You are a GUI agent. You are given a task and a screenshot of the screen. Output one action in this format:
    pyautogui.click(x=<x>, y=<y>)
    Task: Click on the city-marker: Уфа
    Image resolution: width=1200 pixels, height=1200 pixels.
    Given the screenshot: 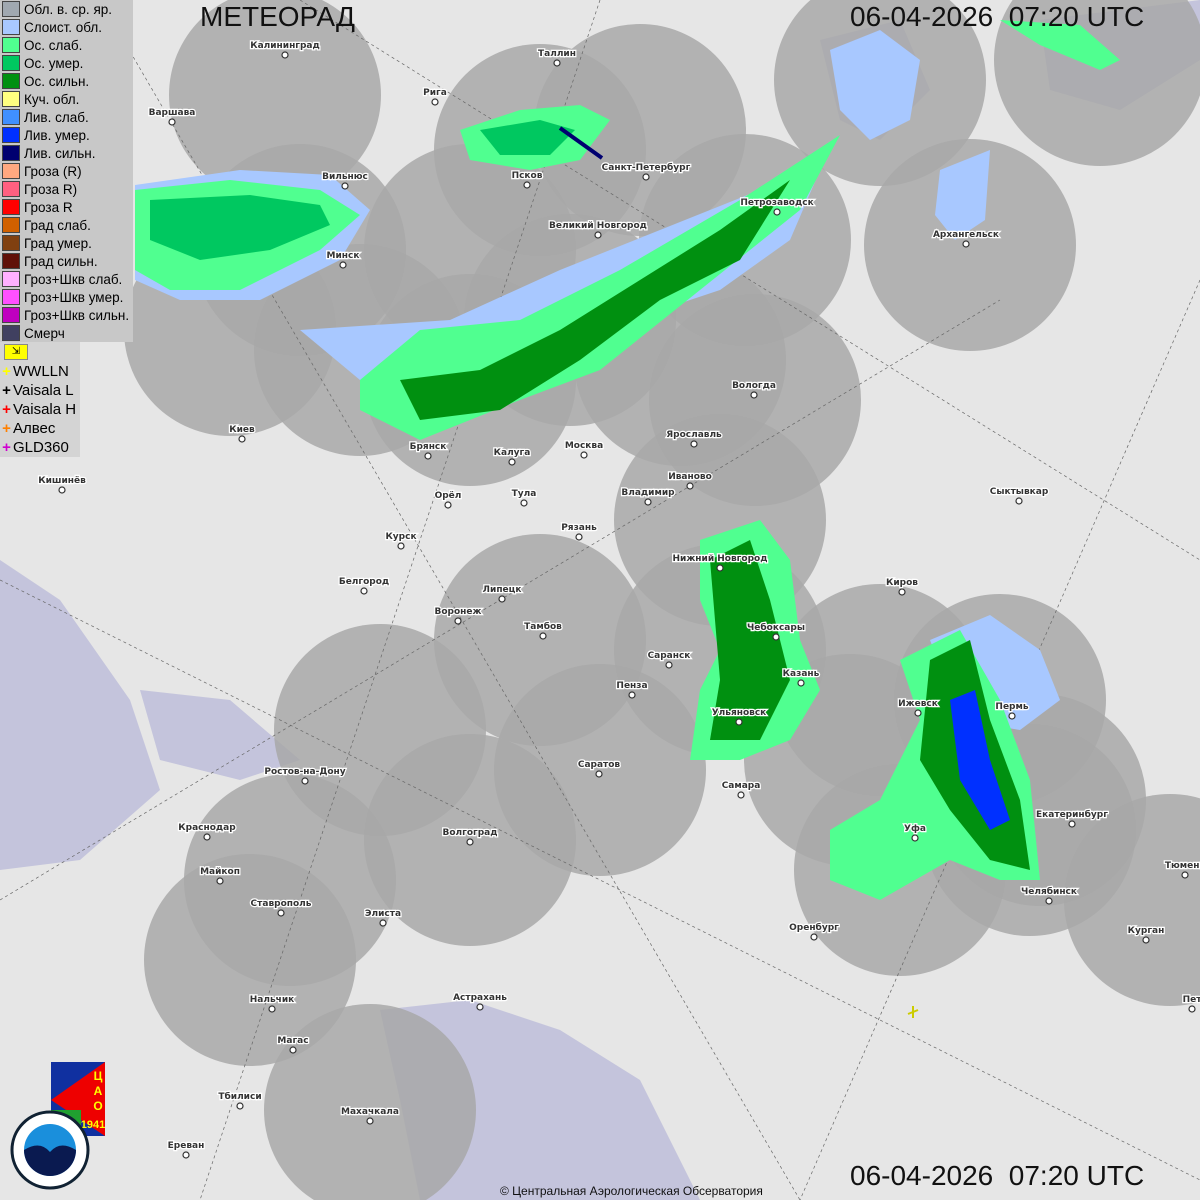 What is the action you would take?
    pyautogui.click(x=915, y=832)
    